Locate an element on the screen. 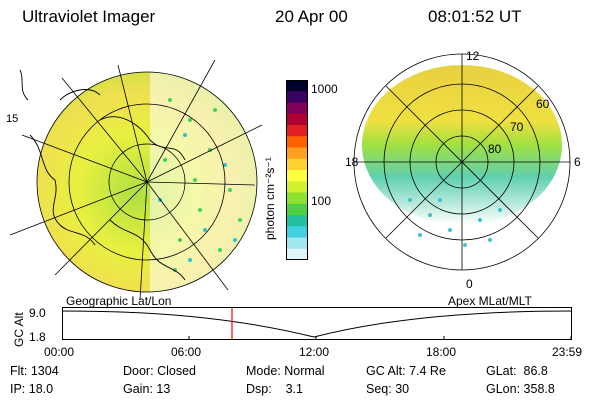  alt-xtick-1800: 18:00 is located at coordinates (441, 352).